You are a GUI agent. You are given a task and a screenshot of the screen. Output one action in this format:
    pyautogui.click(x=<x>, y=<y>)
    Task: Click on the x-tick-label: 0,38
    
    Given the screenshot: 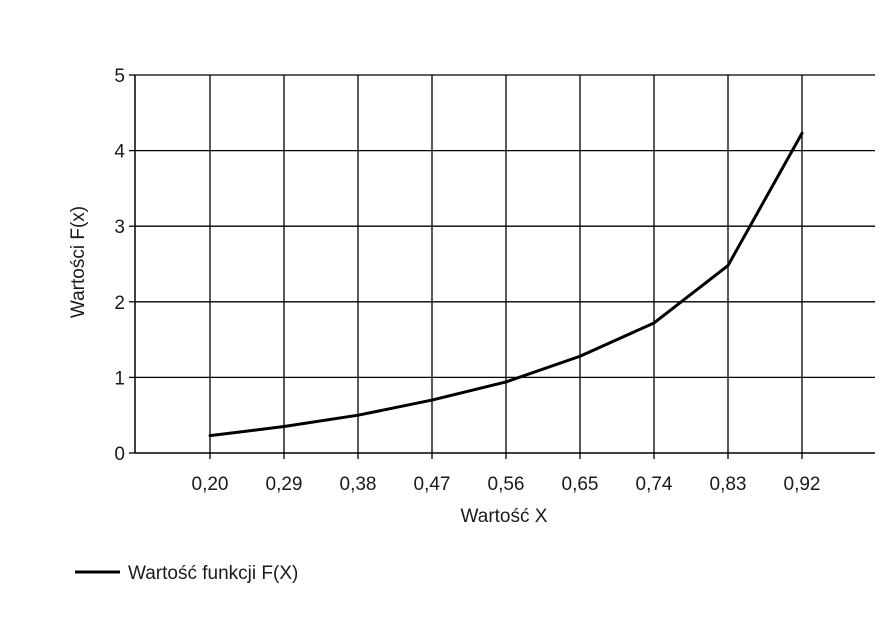 What is the action you would take?
    pyautogui.click(x=358, y=484)
    